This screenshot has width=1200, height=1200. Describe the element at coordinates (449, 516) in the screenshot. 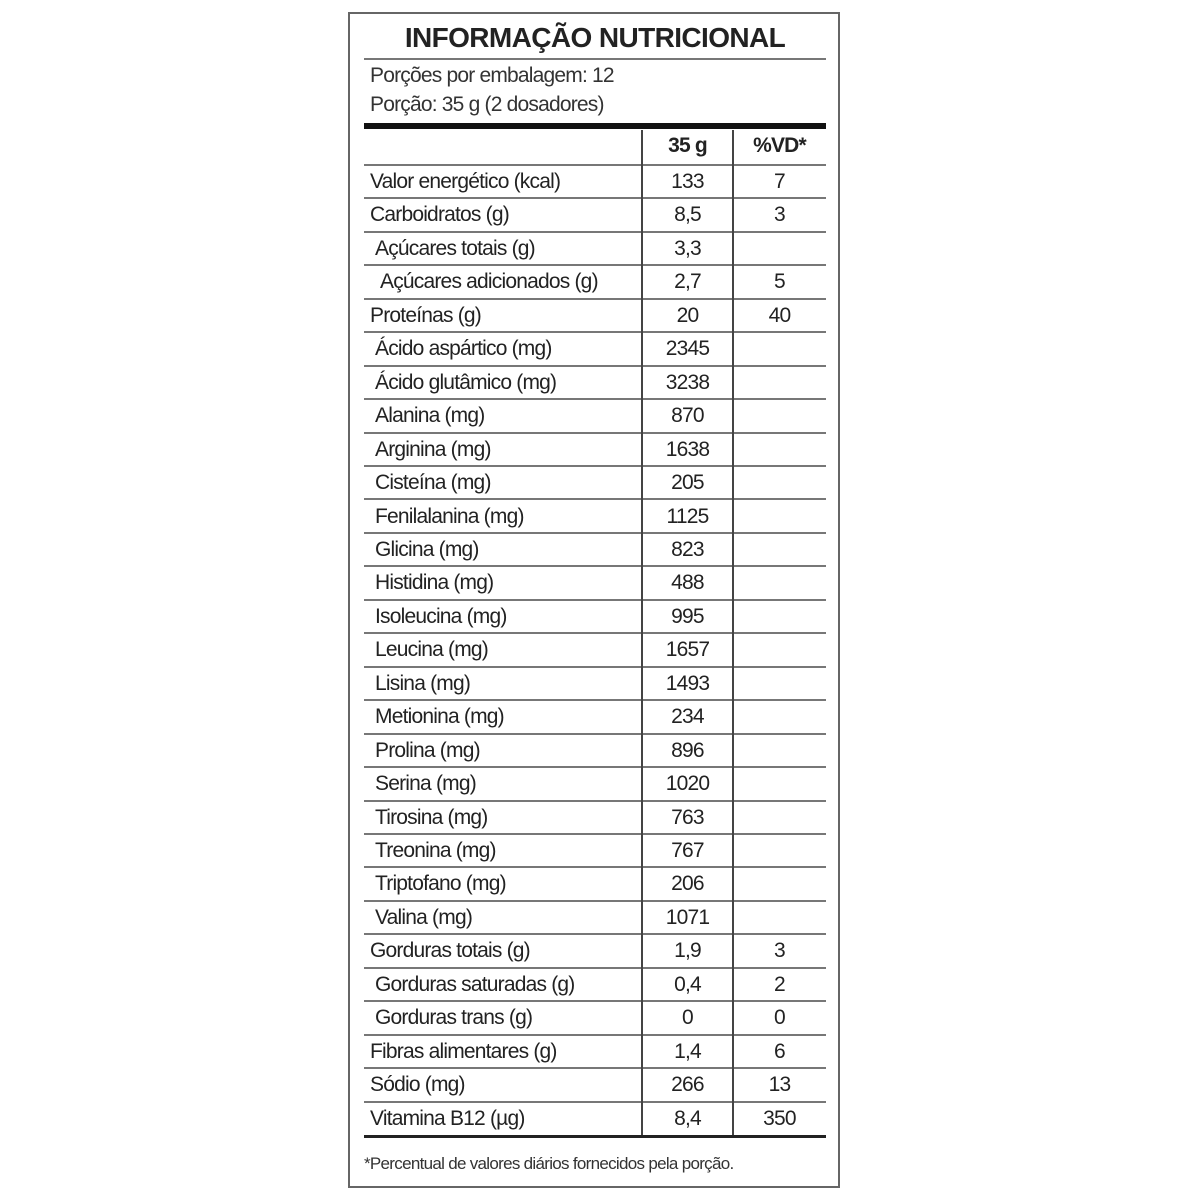

I see `nutrient-name: Fenilalanina (mg)` at that location.